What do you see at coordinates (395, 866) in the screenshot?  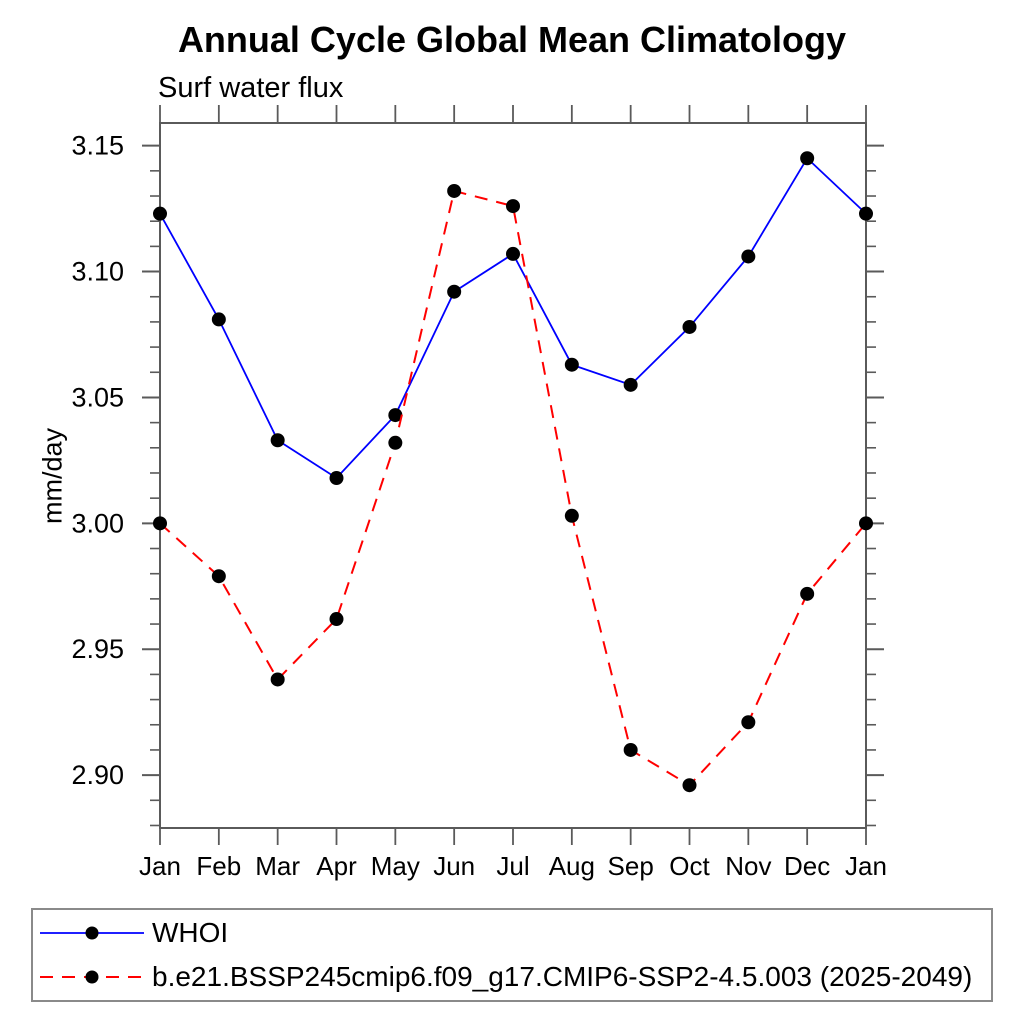 I see `x-tick-label: May` at bounding box center [395, 866].